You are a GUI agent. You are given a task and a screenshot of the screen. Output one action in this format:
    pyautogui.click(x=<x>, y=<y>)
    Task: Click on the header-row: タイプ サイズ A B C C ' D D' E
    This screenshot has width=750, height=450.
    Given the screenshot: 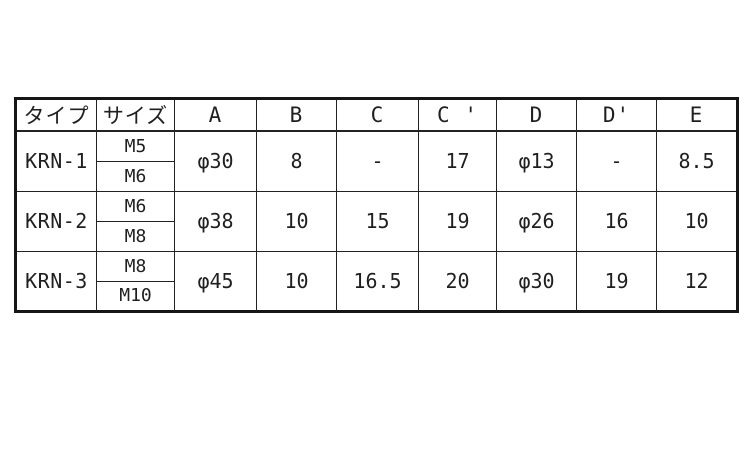 What is the action you would take?
    pyautogui.click(x=376, y=115)
    